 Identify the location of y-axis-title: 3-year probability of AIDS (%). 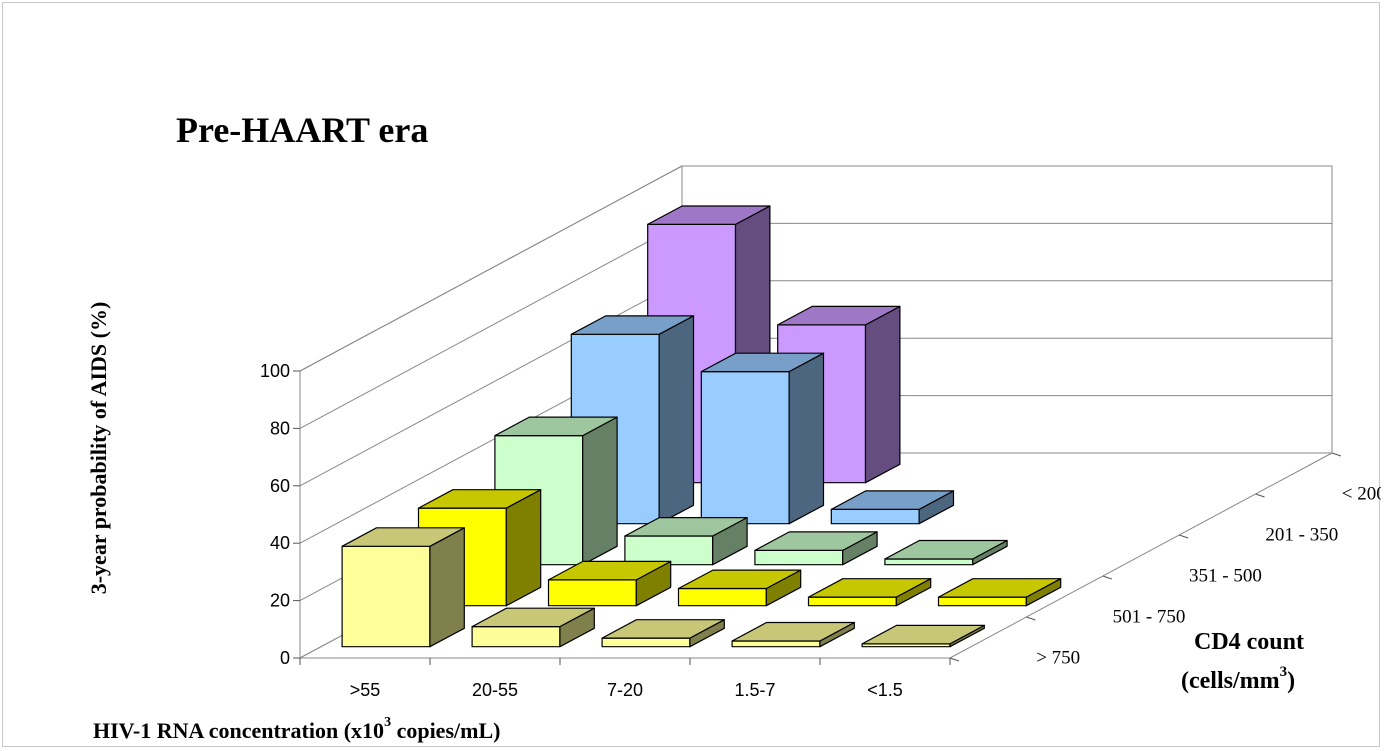
(98, 448).